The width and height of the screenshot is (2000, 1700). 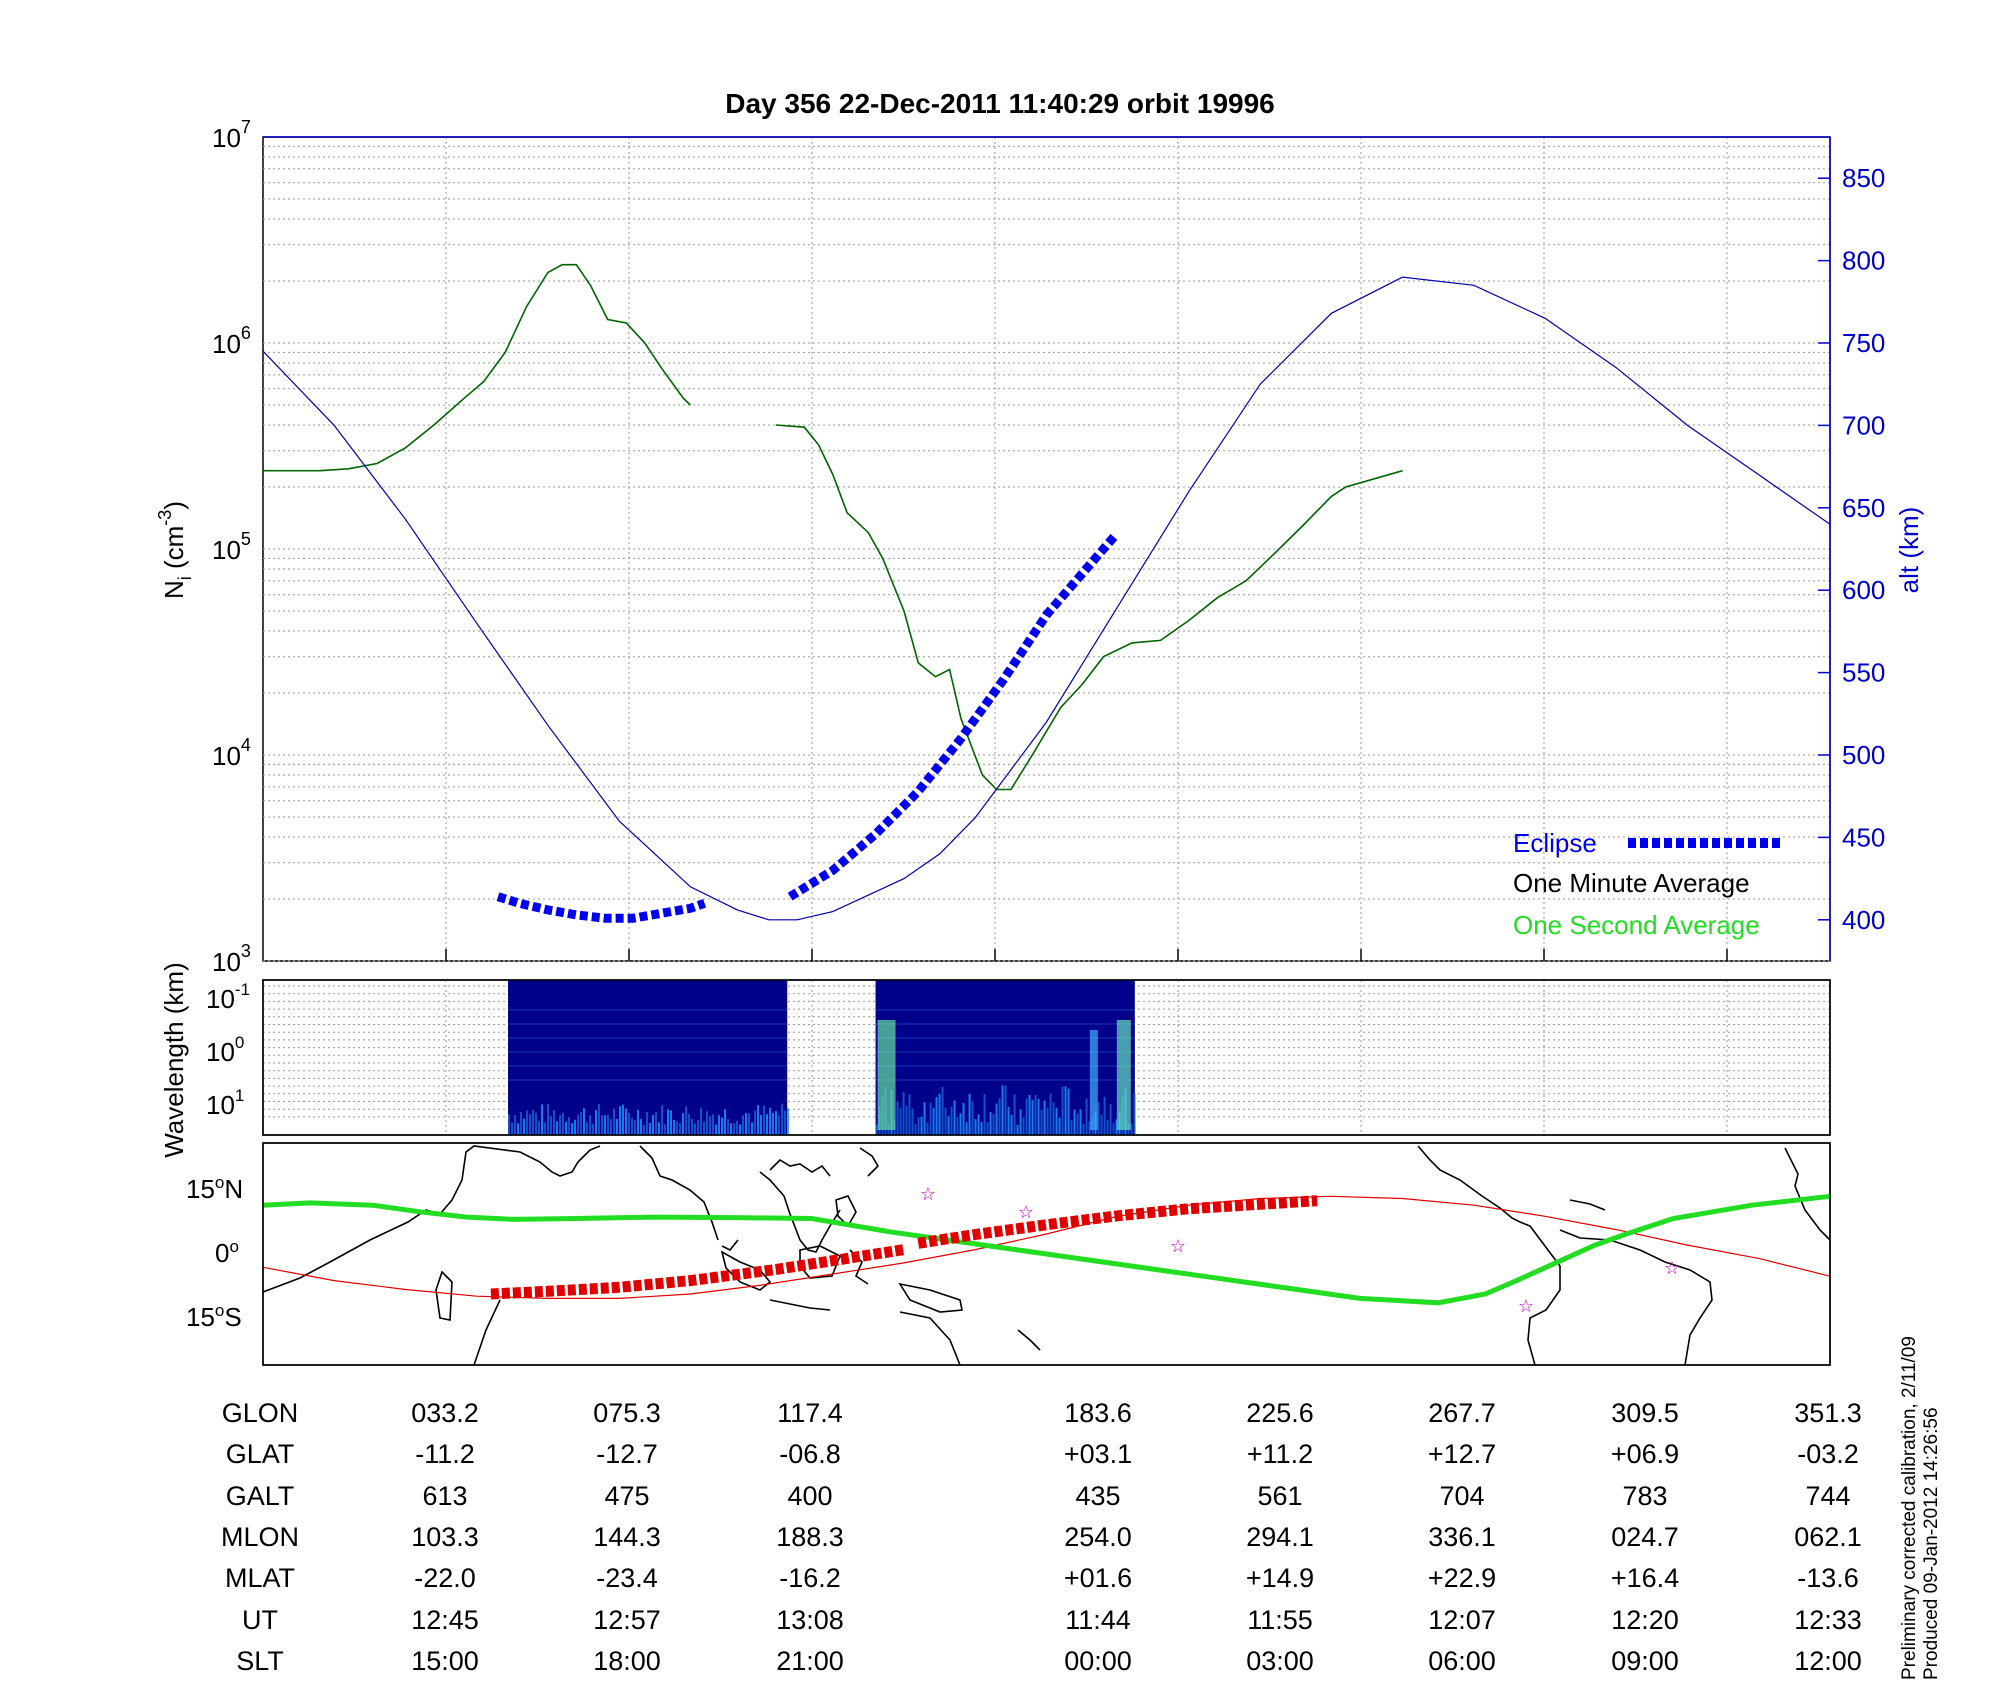 I want to click on y2-tick-label: 400, so click(x=1863, y=920).